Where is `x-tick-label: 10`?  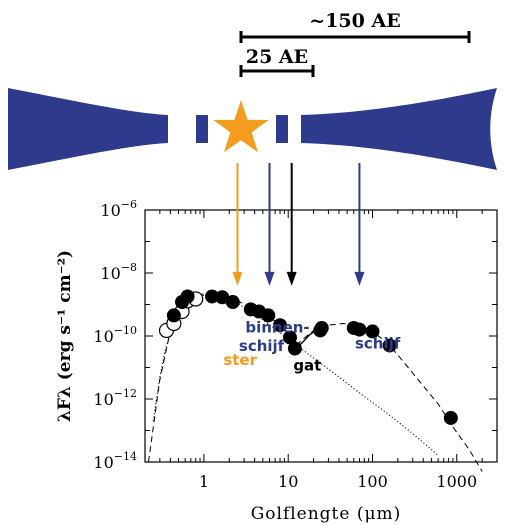 x-tick-label: 10 is located at coordinates (288, 481).